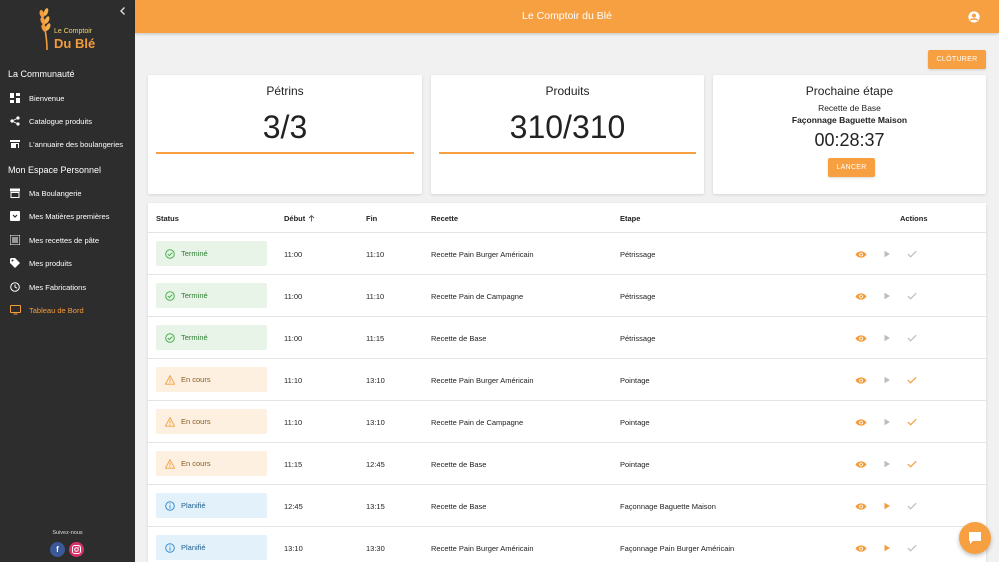 Image resolution: width=999 pixels, height=562 pixels. Describe the element at coordinates (45, 29) in the screenshot. I see `wheat-icon` at that location.